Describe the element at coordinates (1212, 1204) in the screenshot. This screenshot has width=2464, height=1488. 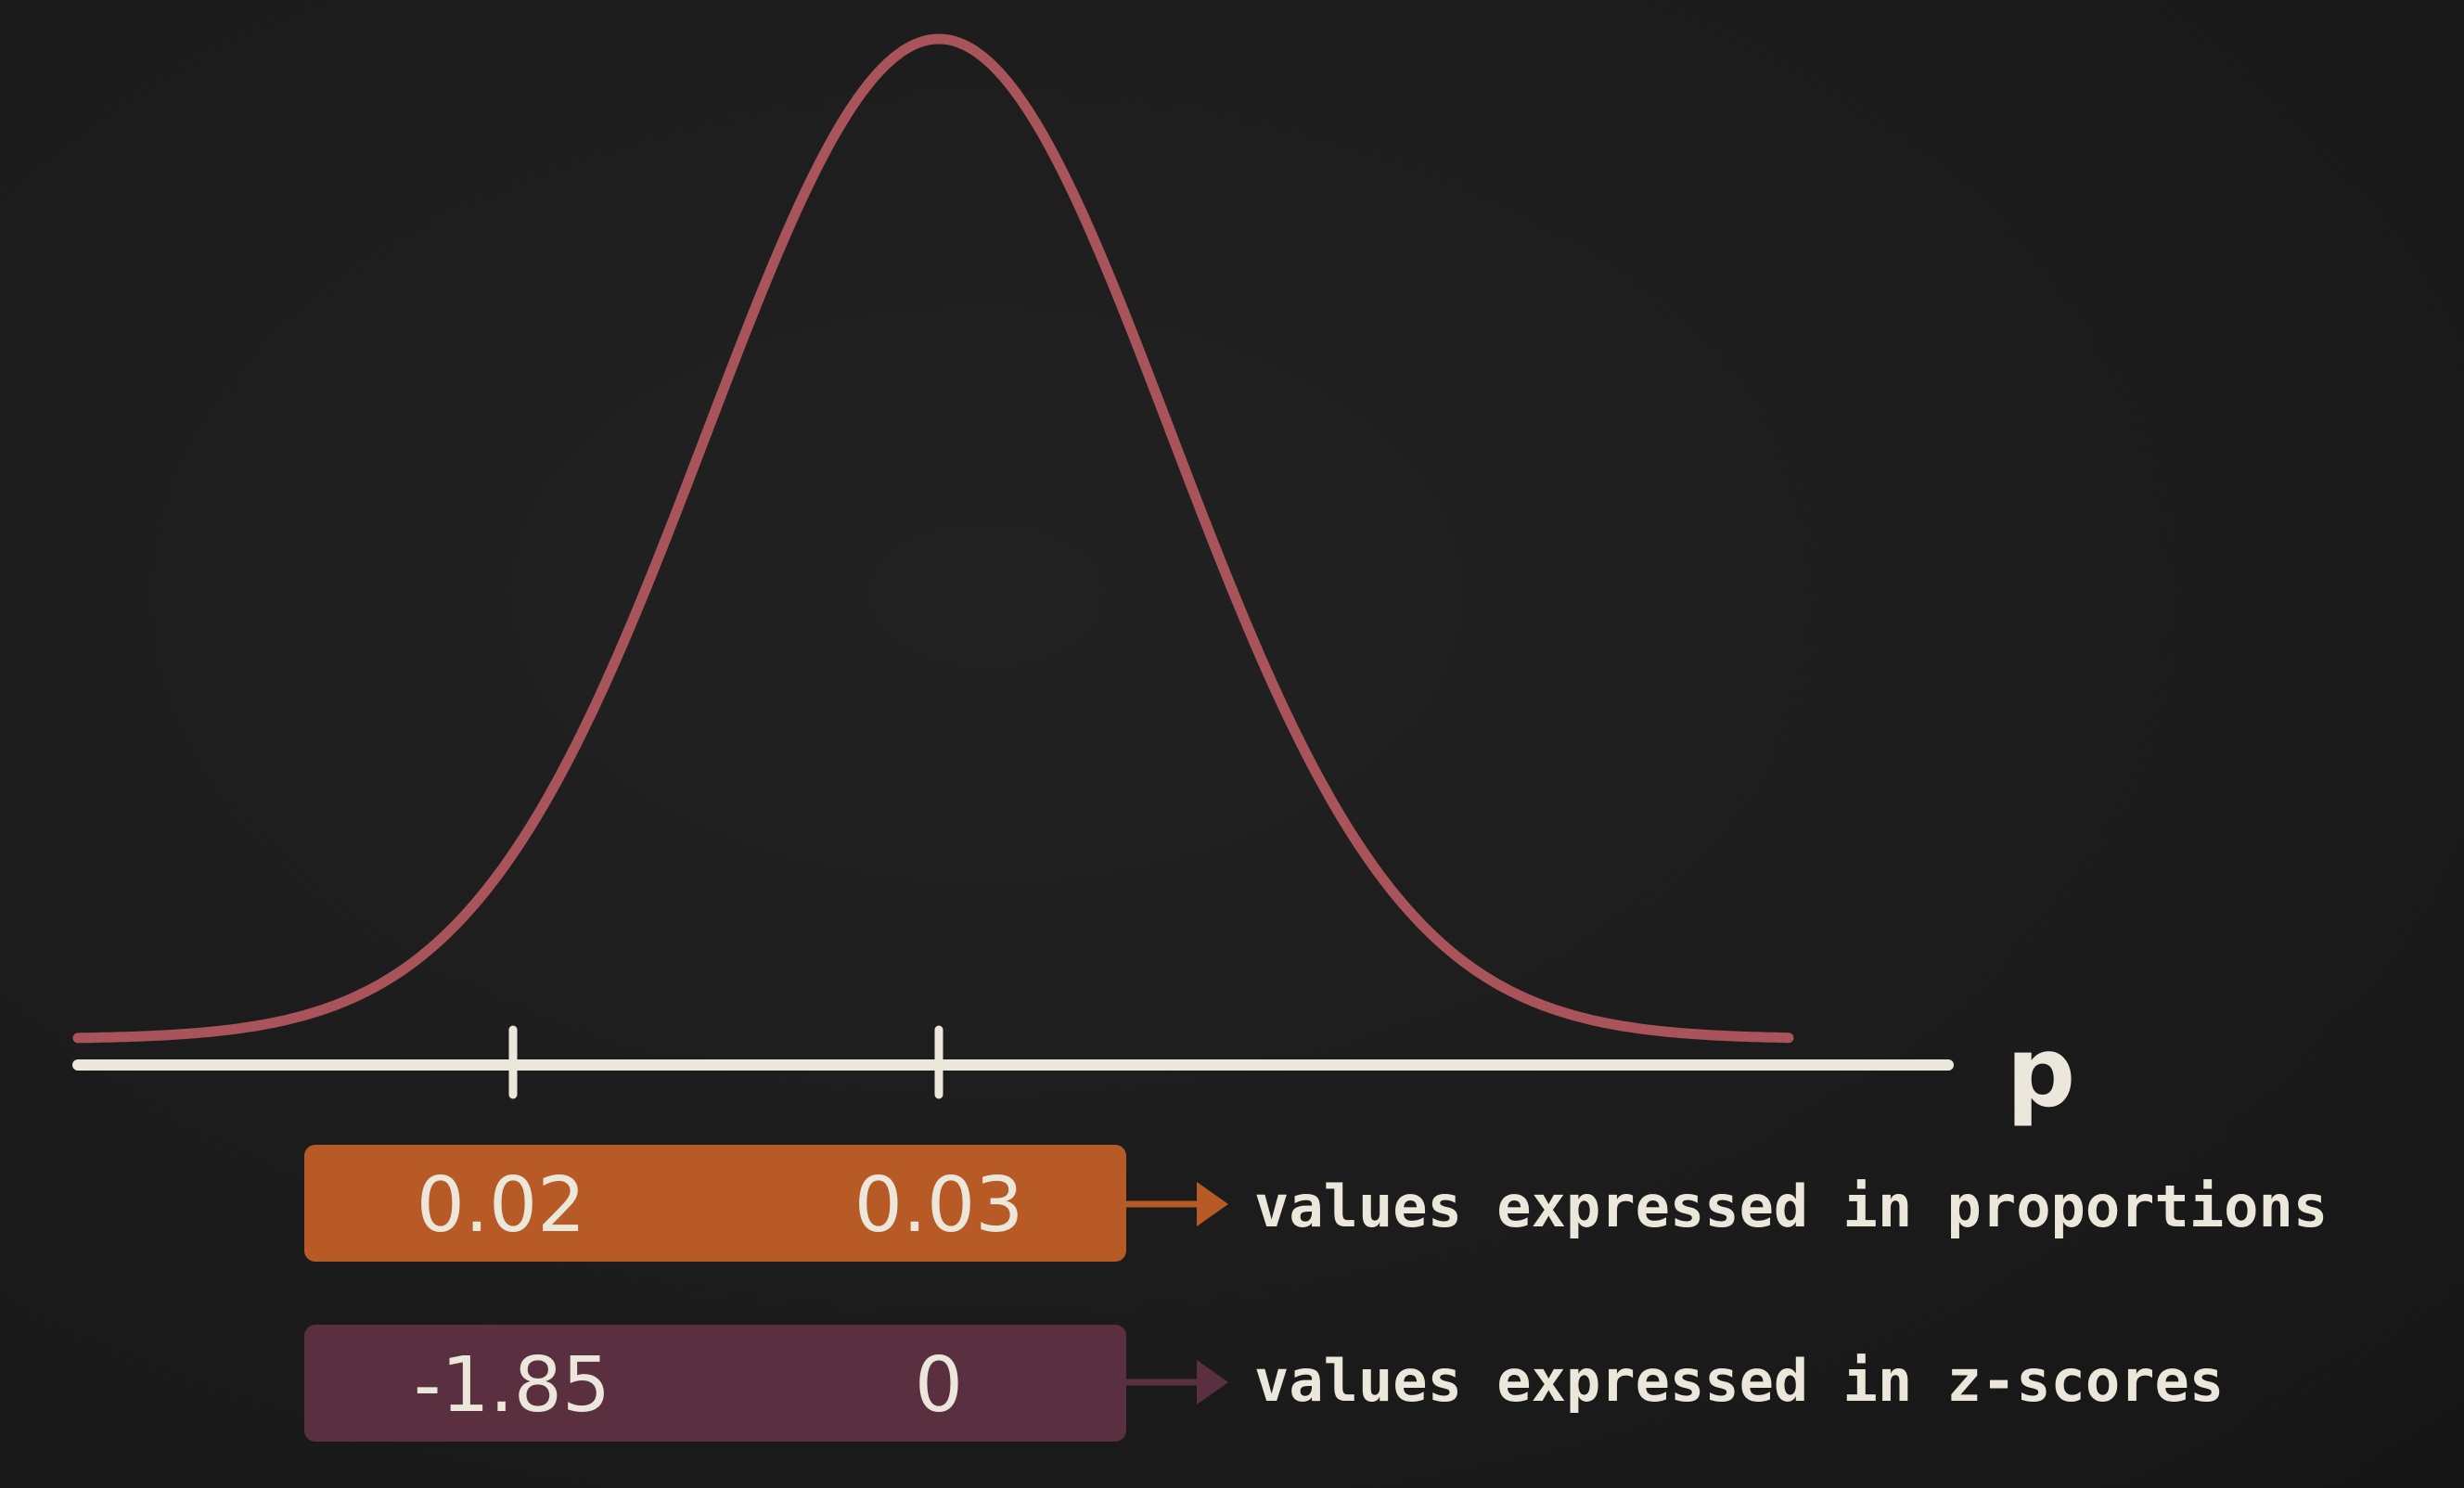
I see `proportion-arrow-head` at that location.